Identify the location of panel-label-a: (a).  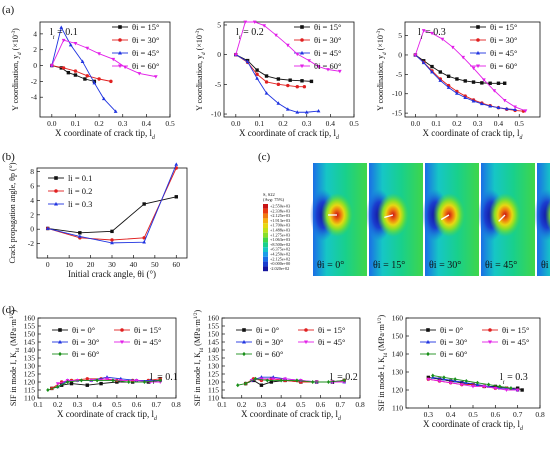
(8, 10).